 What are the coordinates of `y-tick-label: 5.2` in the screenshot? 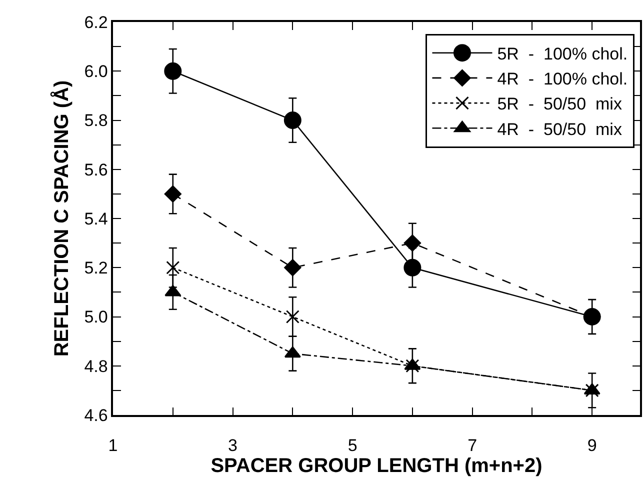 It's located at (96, 268).